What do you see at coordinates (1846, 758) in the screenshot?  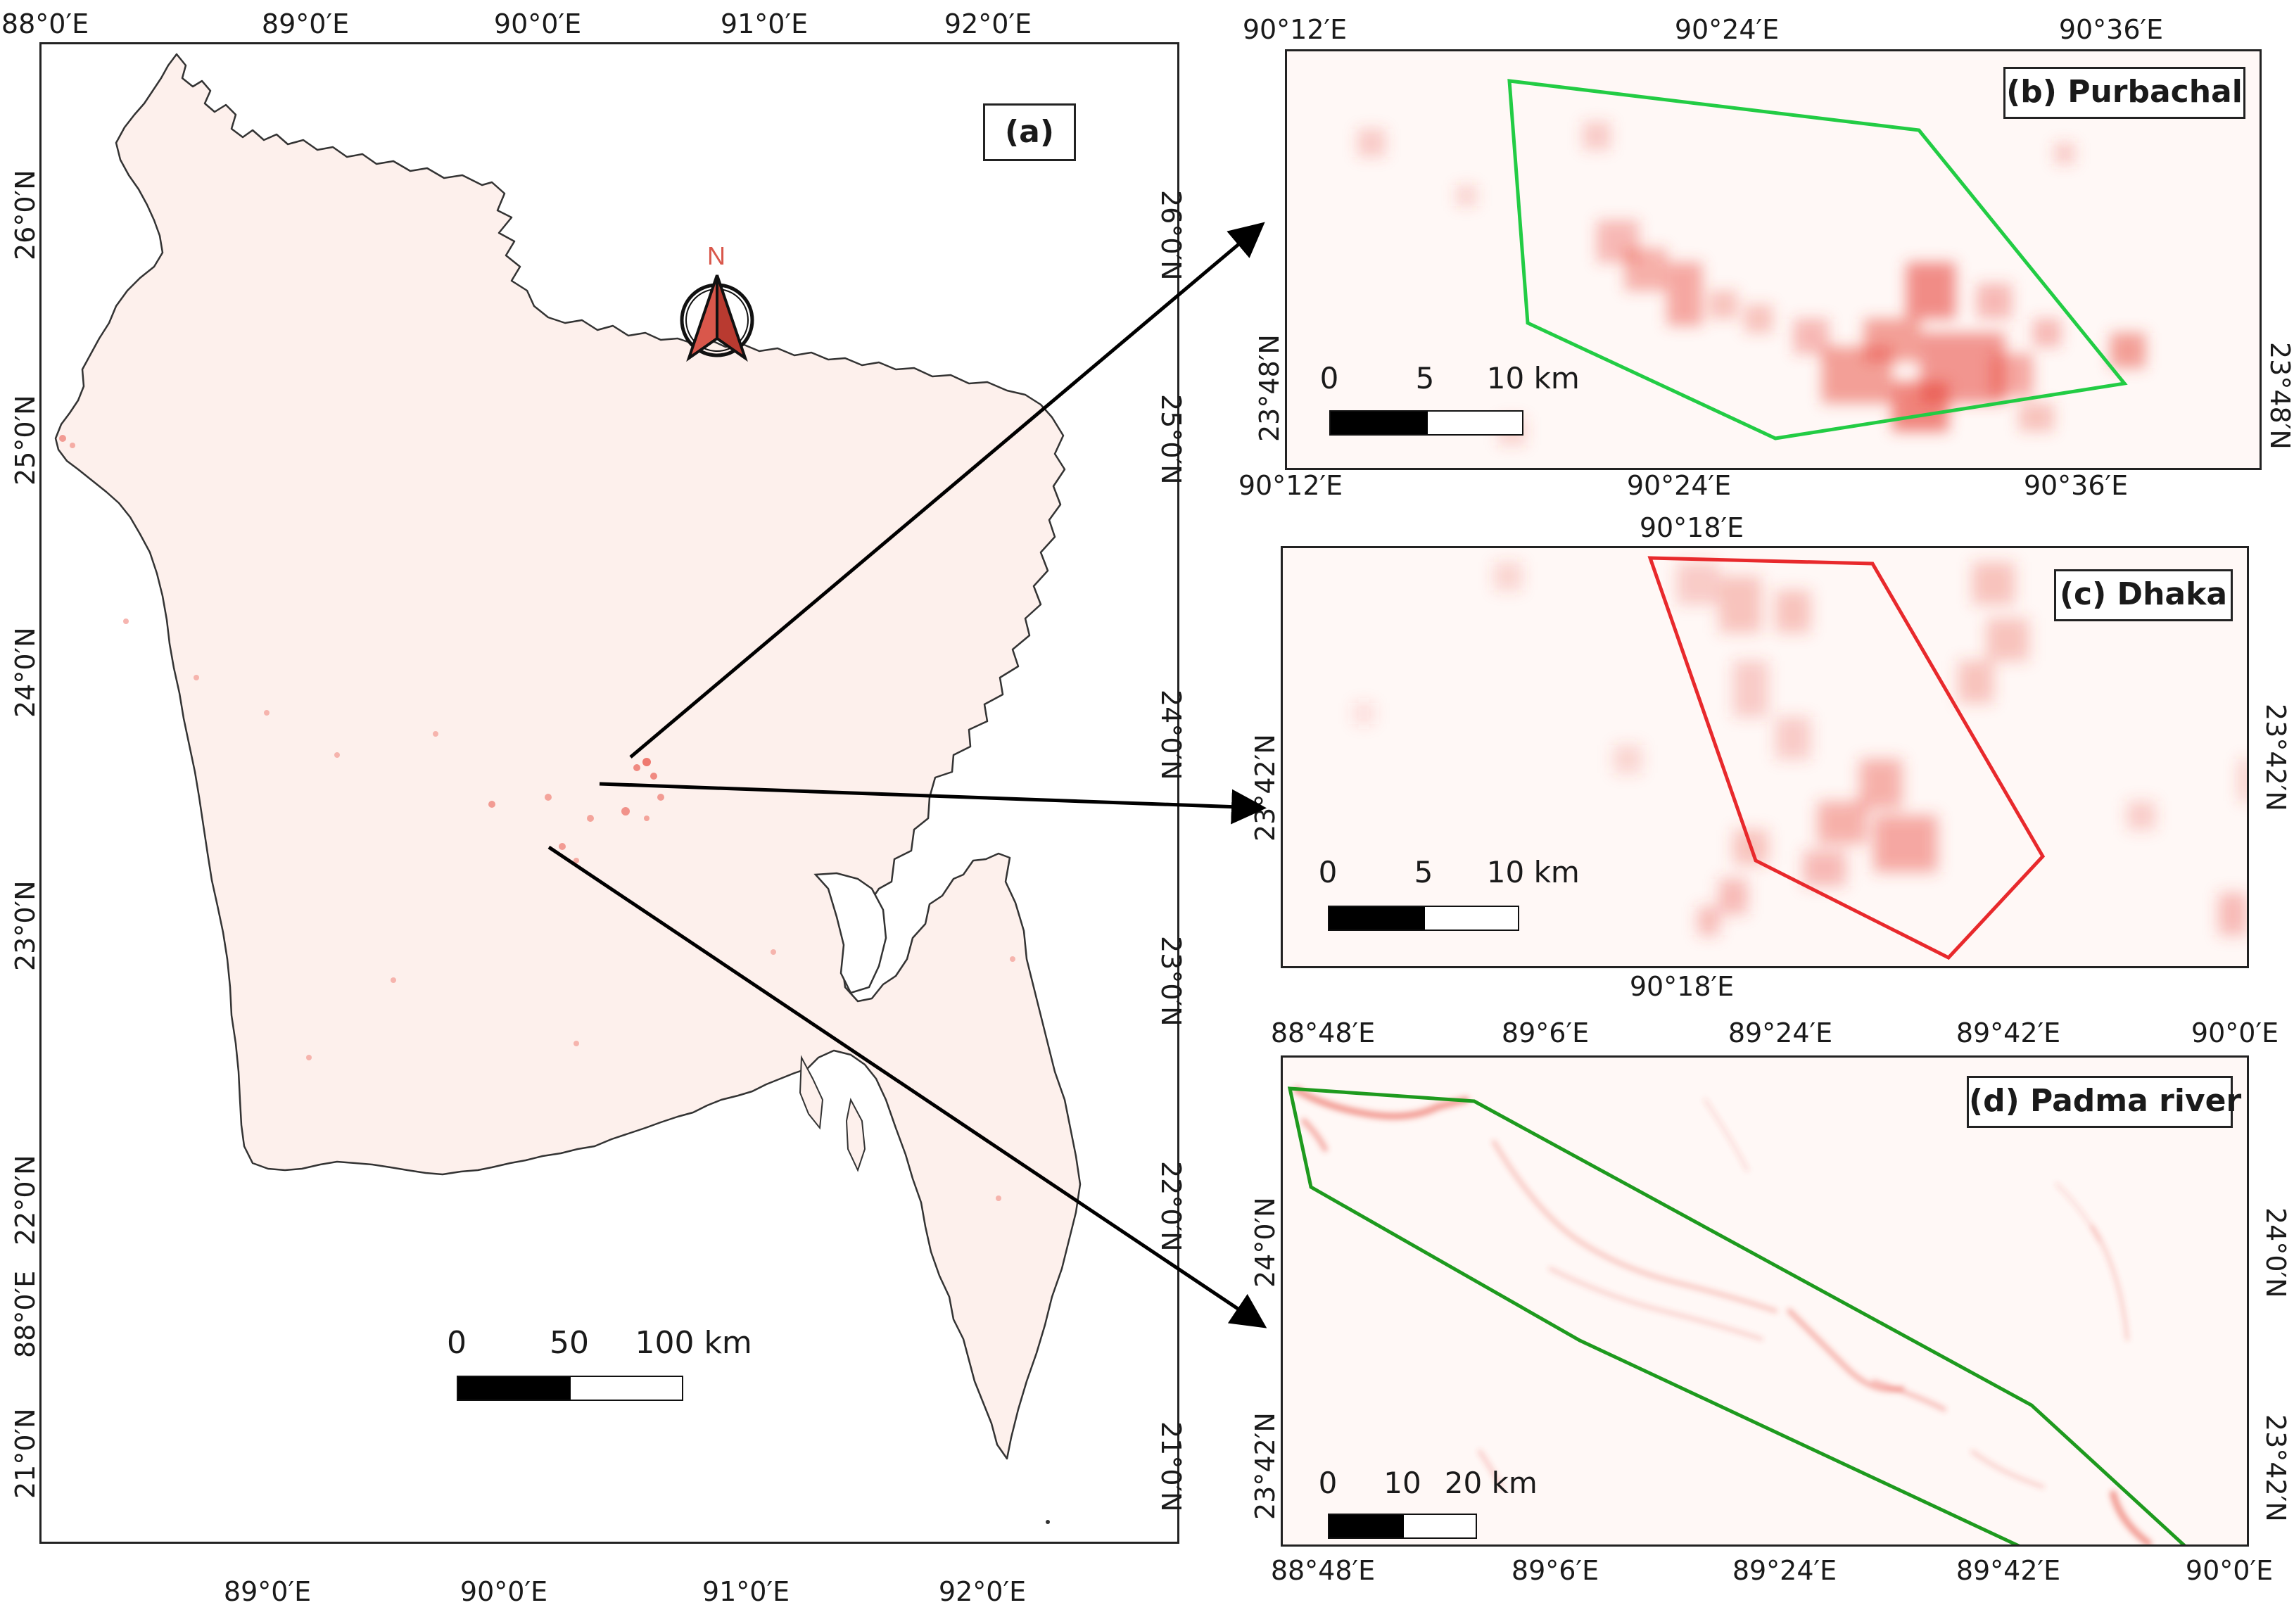 I see `dhaka-polygon` at bounding box center [1846, 758].